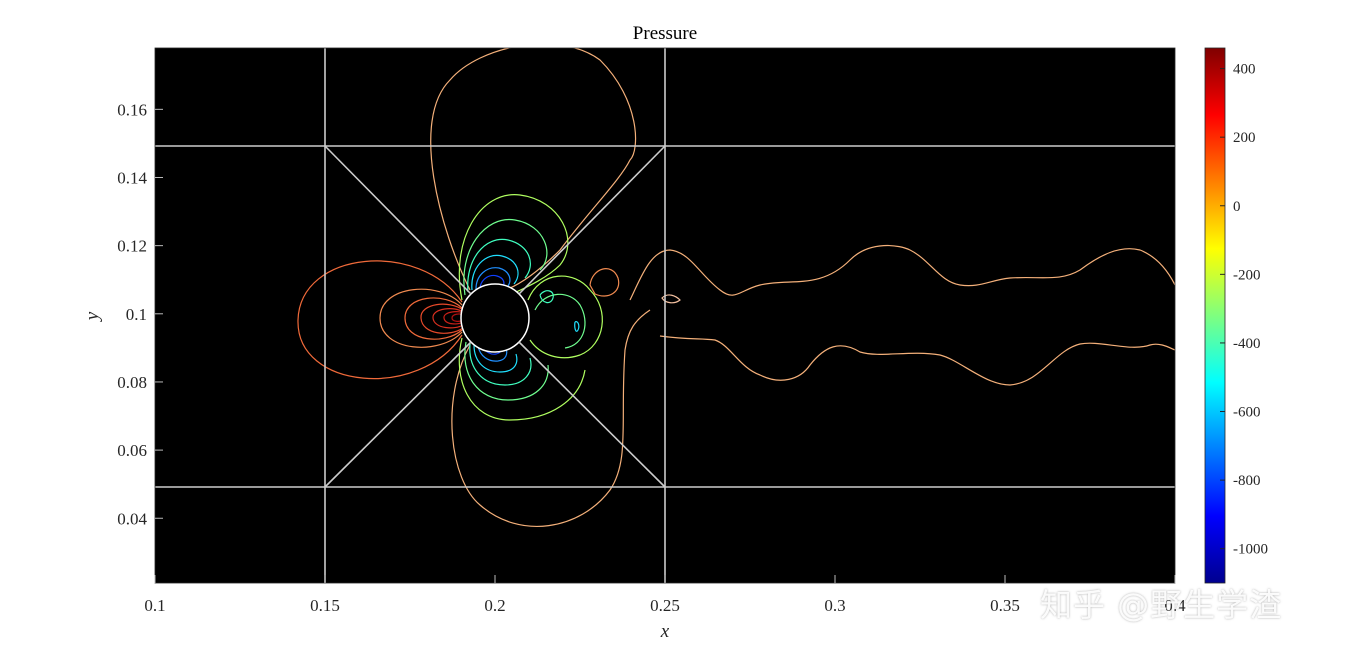 The height and width of the screenshot is (656, 1366). I want to click on contour-upstream-outer, so click(380, 320).